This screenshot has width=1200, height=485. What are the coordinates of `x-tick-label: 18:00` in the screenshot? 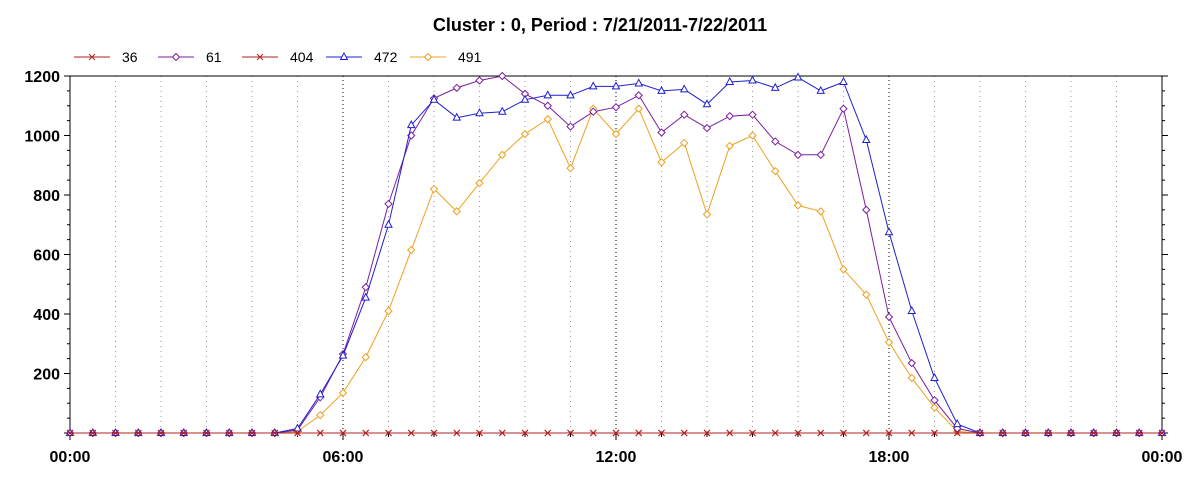 It's located at (889, 457).